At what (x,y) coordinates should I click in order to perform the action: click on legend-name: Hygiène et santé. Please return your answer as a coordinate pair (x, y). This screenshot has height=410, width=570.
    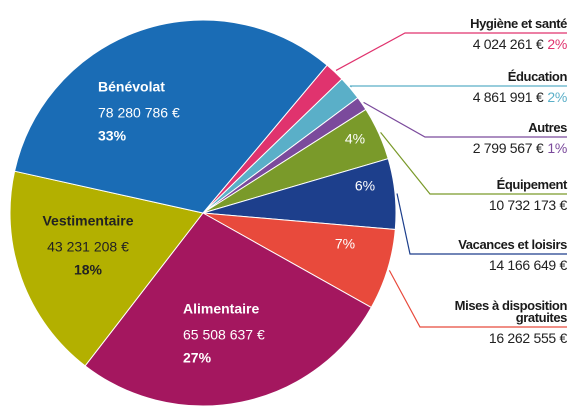
    Looking at the image, I should click on (518, 23).